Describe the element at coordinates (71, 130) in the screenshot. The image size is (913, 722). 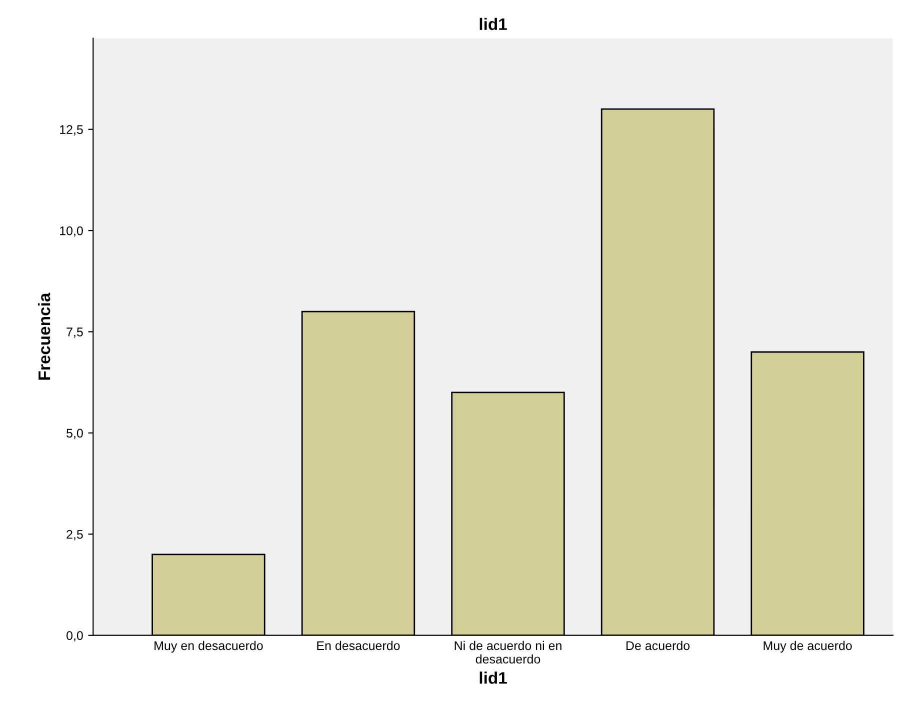
I see `y-tick-label: 12,5` at that location.